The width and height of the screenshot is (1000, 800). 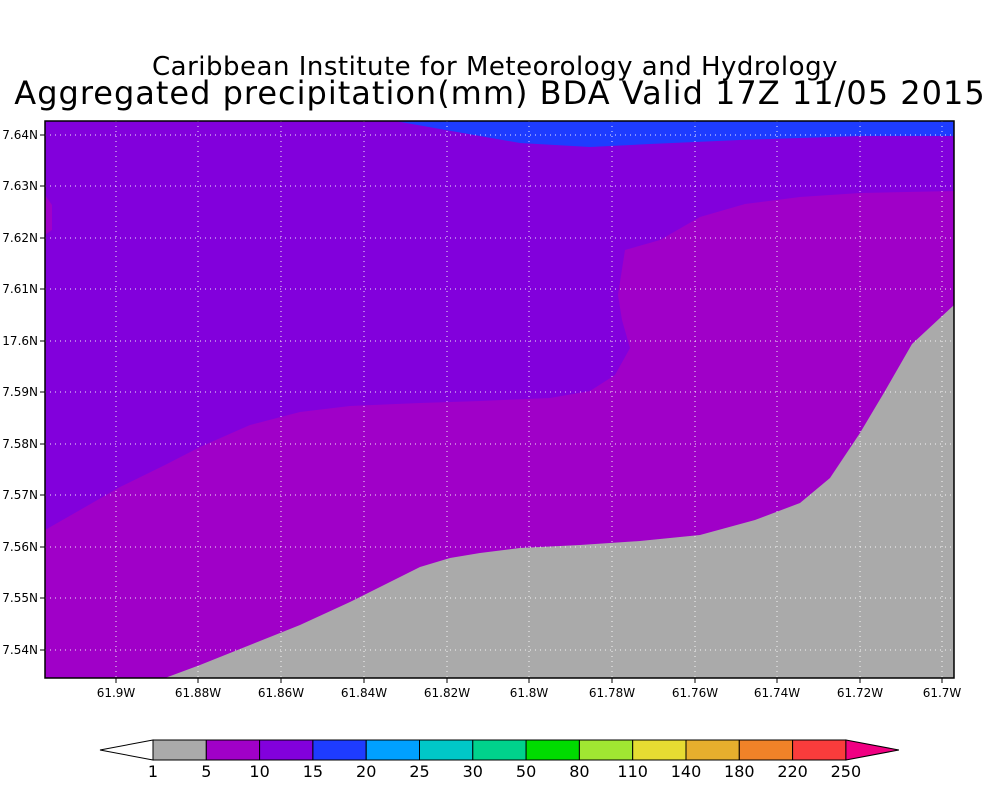 What do you see at coordinates (20, 547) in the screenshot?
I see `lat-tick-label: 7.56N` at bounding box center [20, 547].